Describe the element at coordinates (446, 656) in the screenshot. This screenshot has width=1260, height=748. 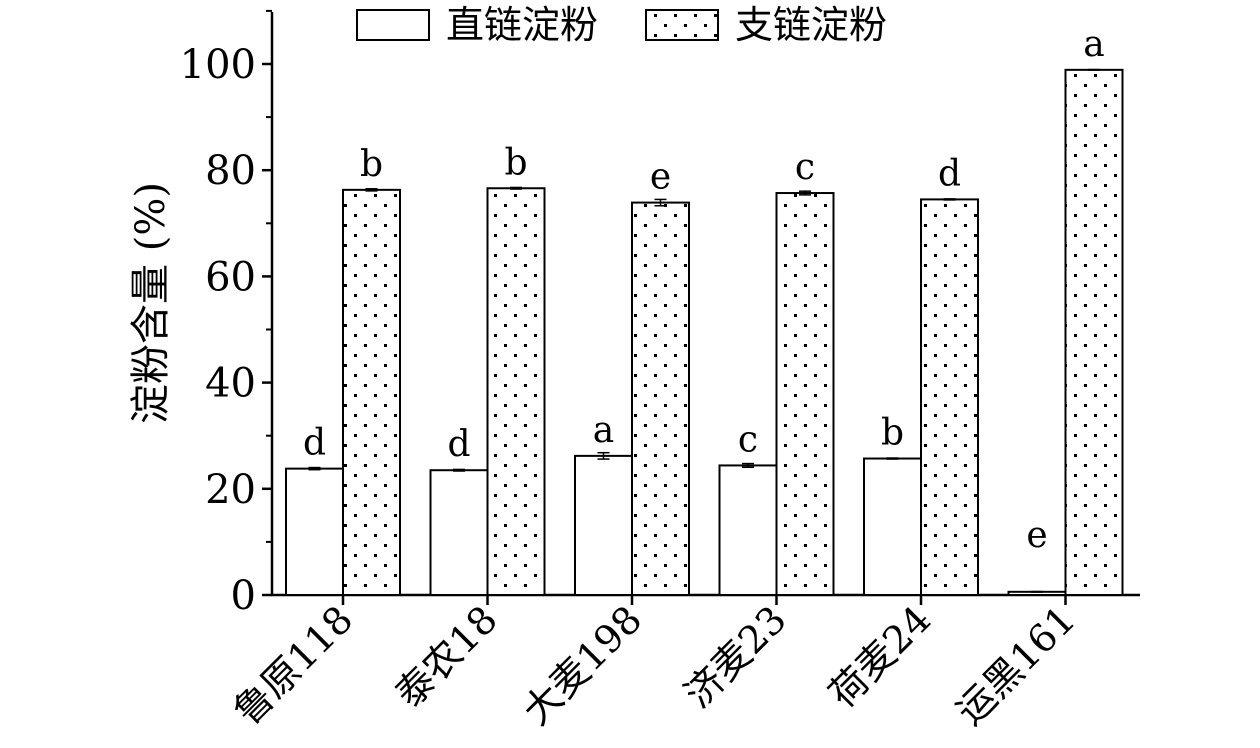
I see `x-category-label: 泰农18` at that location.